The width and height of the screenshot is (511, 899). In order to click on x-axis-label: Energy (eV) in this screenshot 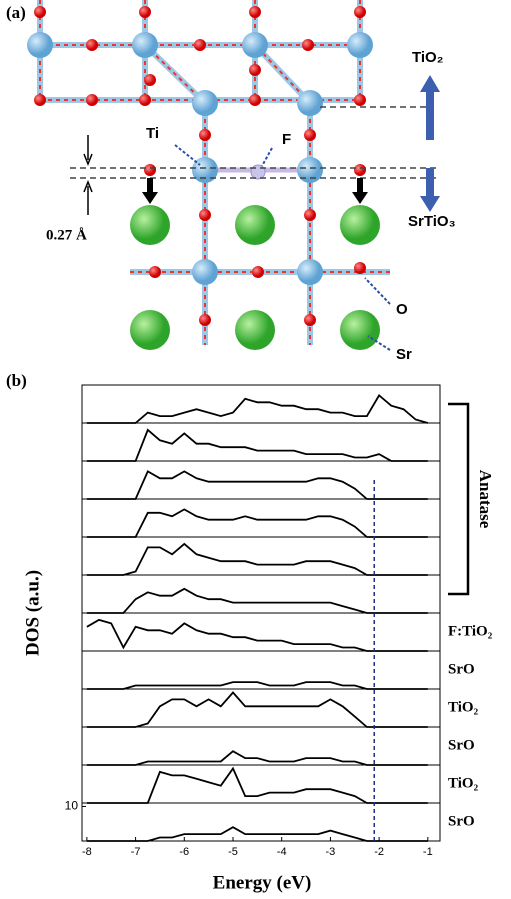, I will do `click(262, 882)`.